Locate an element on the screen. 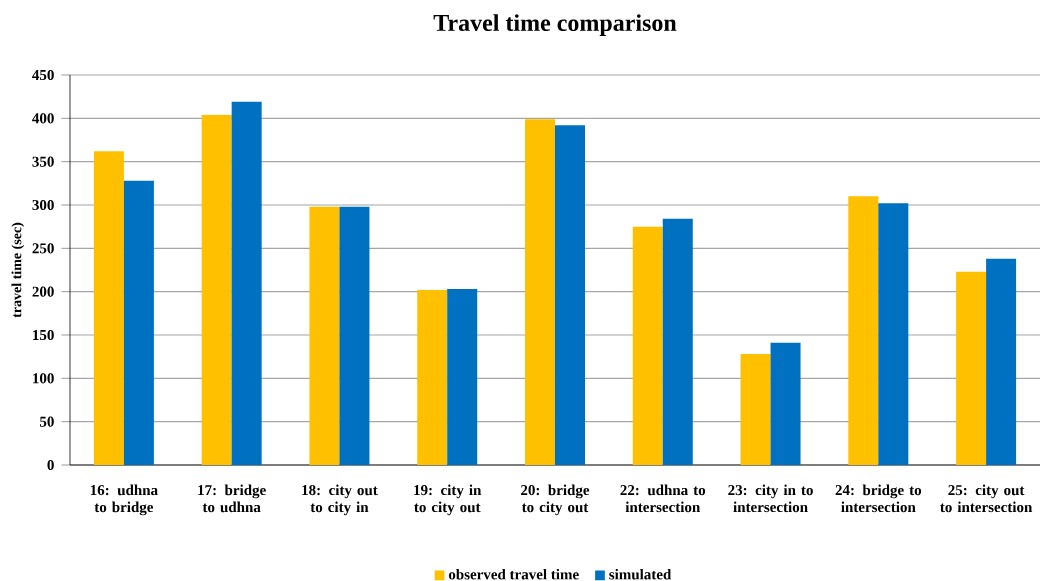 The image size is (1046, 581). y-tick-label: 200 is located at coordinates (43, 291).